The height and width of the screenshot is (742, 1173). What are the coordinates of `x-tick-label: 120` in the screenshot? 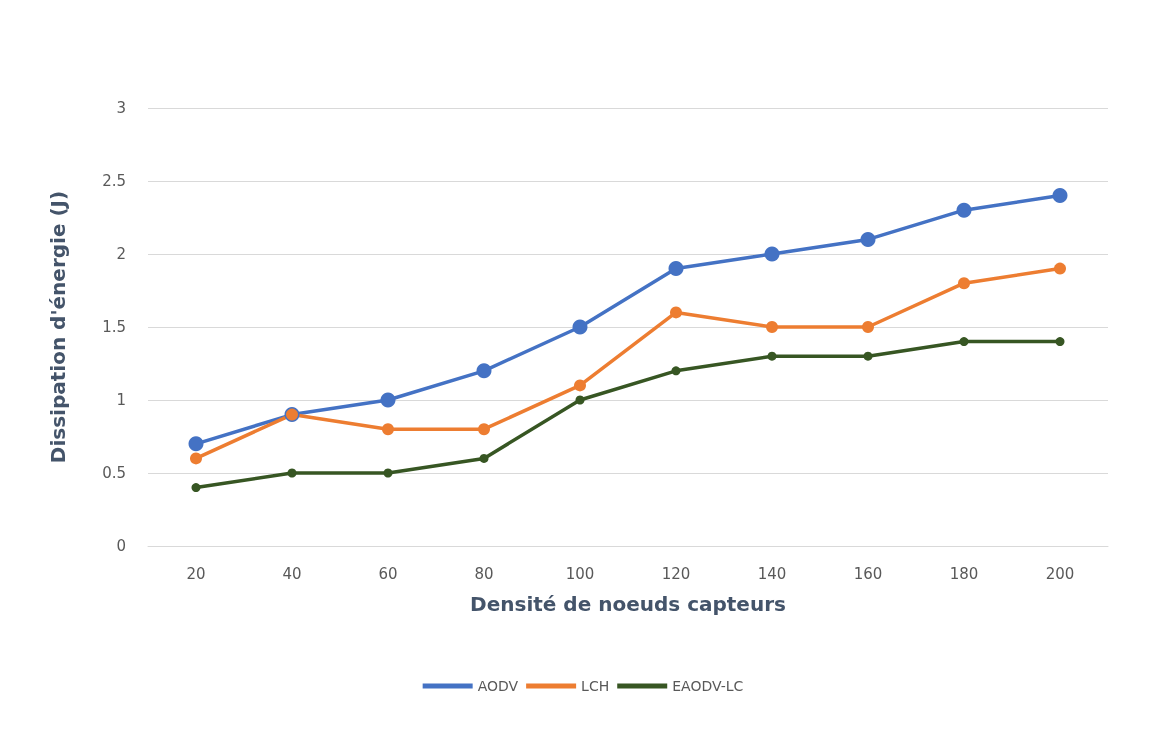 It's located at (676, 573).